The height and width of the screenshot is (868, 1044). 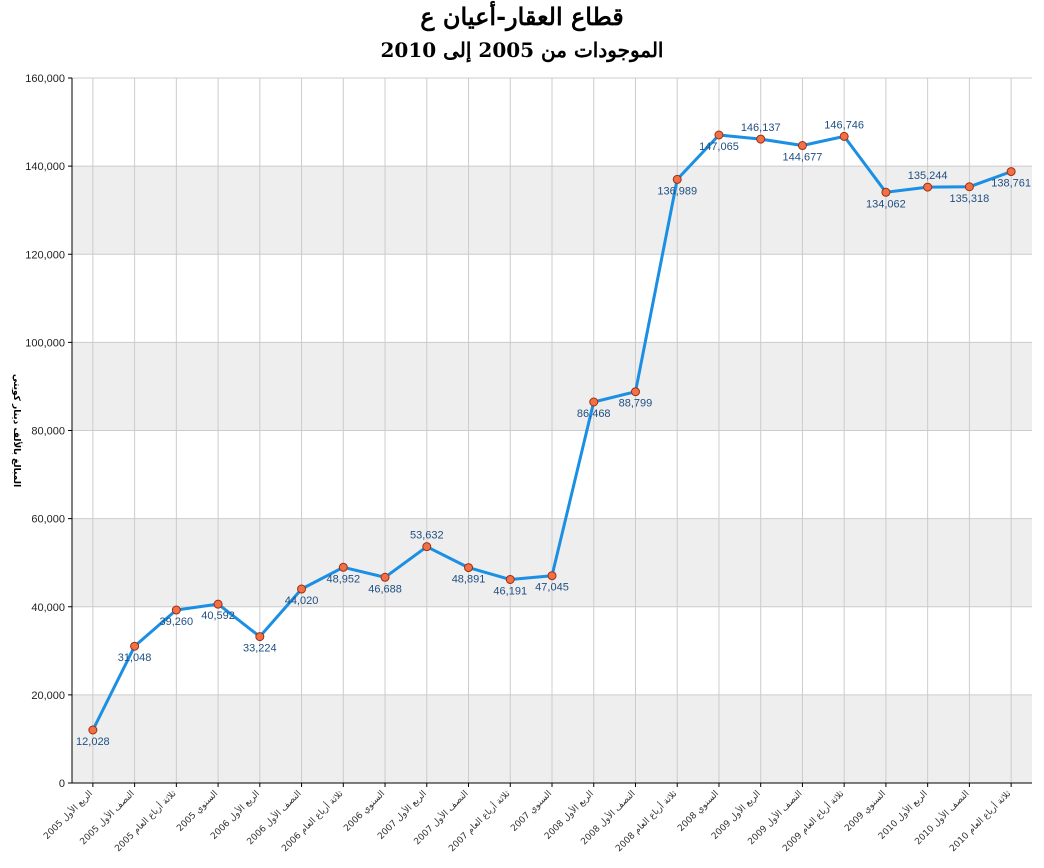 I want to click on data-label: 31,048, so click(x=135, y=658).